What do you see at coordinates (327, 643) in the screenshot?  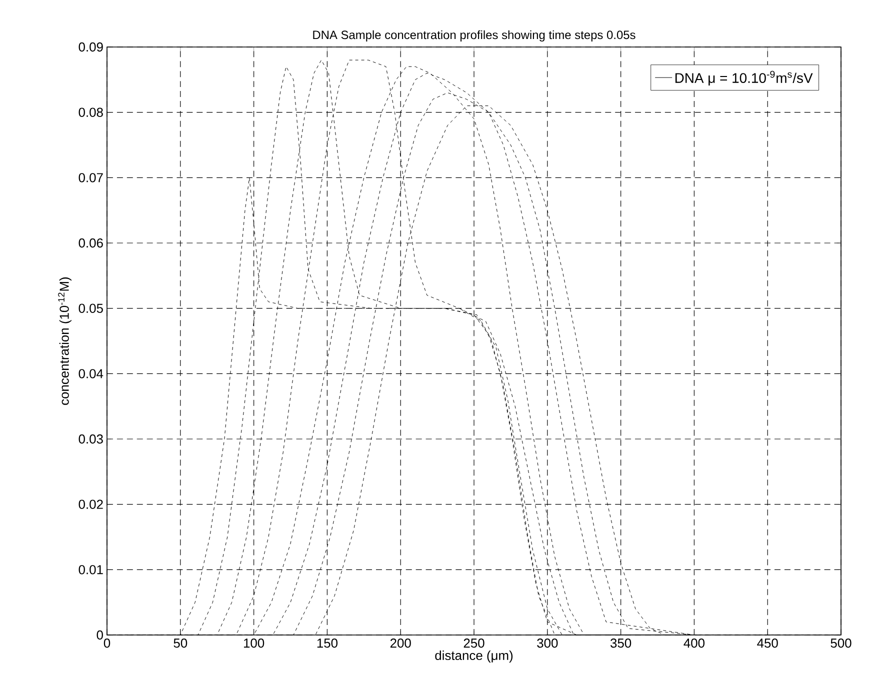 I see `x-tick-label: 150` at bounding box center [327, 643].